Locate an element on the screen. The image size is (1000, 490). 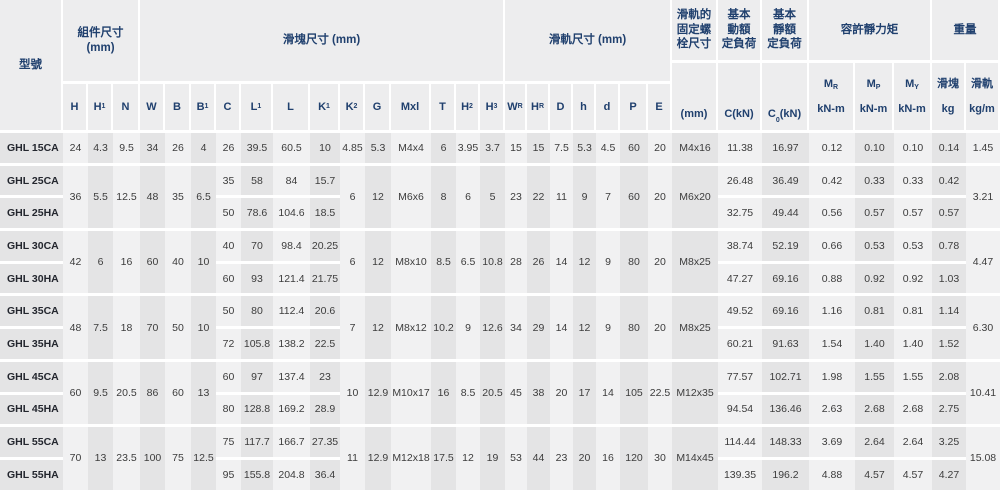
table-cell-MR: 0.88 is located at coordinates (832, 278).